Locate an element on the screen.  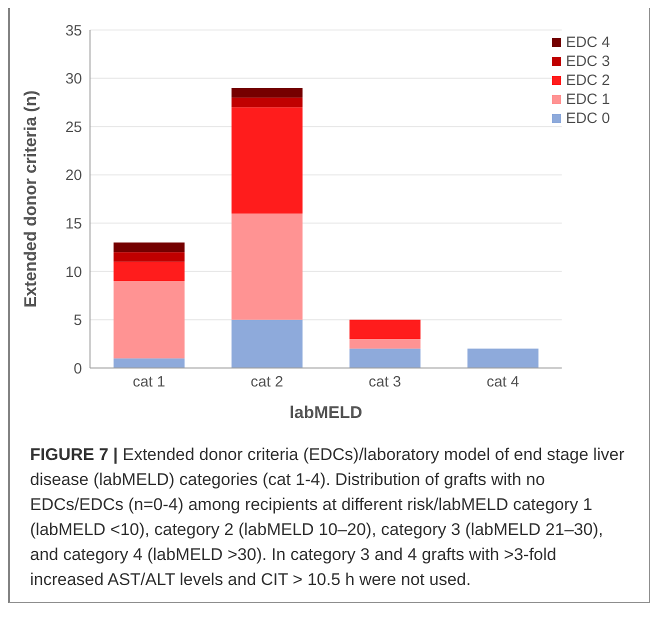
legend-label: EDC 4 is located at coordinates (588, 42).